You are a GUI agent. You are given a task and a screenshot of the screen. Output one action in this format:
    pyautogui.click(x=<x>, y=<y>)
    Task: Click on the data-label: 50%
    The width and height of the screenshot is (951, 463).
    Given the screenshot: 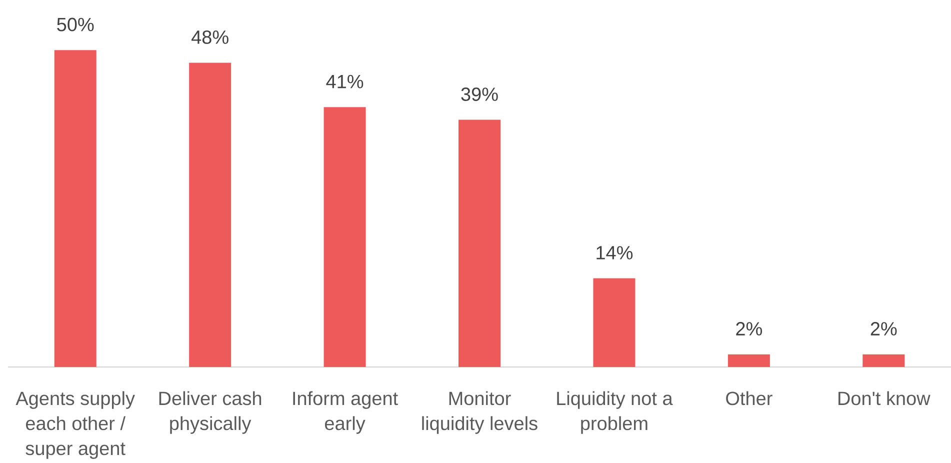 What is the action you would take?
    pyautogui.click(x=75, y=25)
    